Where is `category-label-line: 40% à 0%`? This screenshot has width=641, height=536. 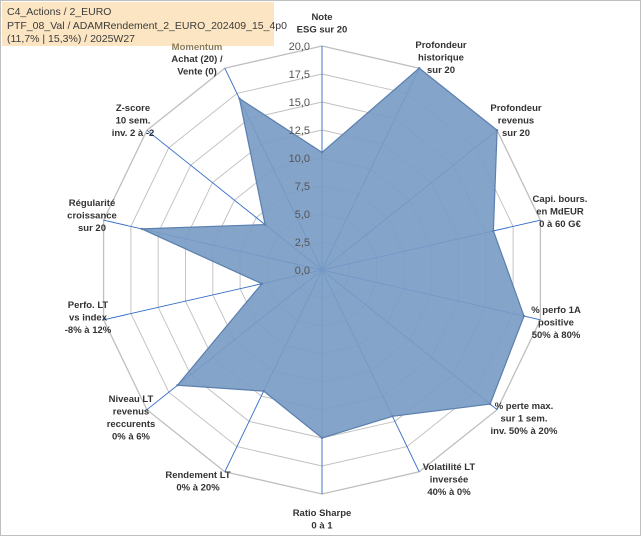
category-label-line: 40% à 0% is located at coordinates (449, 492).